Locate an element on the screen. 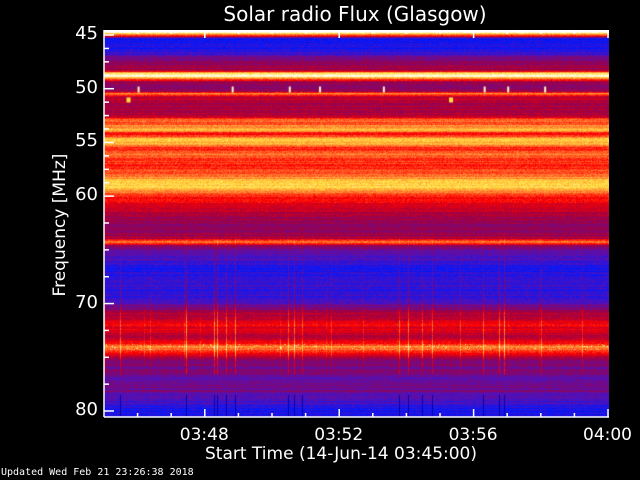 The height and width of the screenshot is (480, 640). chart-title: Solar radio Flux (Glasgow) is located at coordinates (355, 14).